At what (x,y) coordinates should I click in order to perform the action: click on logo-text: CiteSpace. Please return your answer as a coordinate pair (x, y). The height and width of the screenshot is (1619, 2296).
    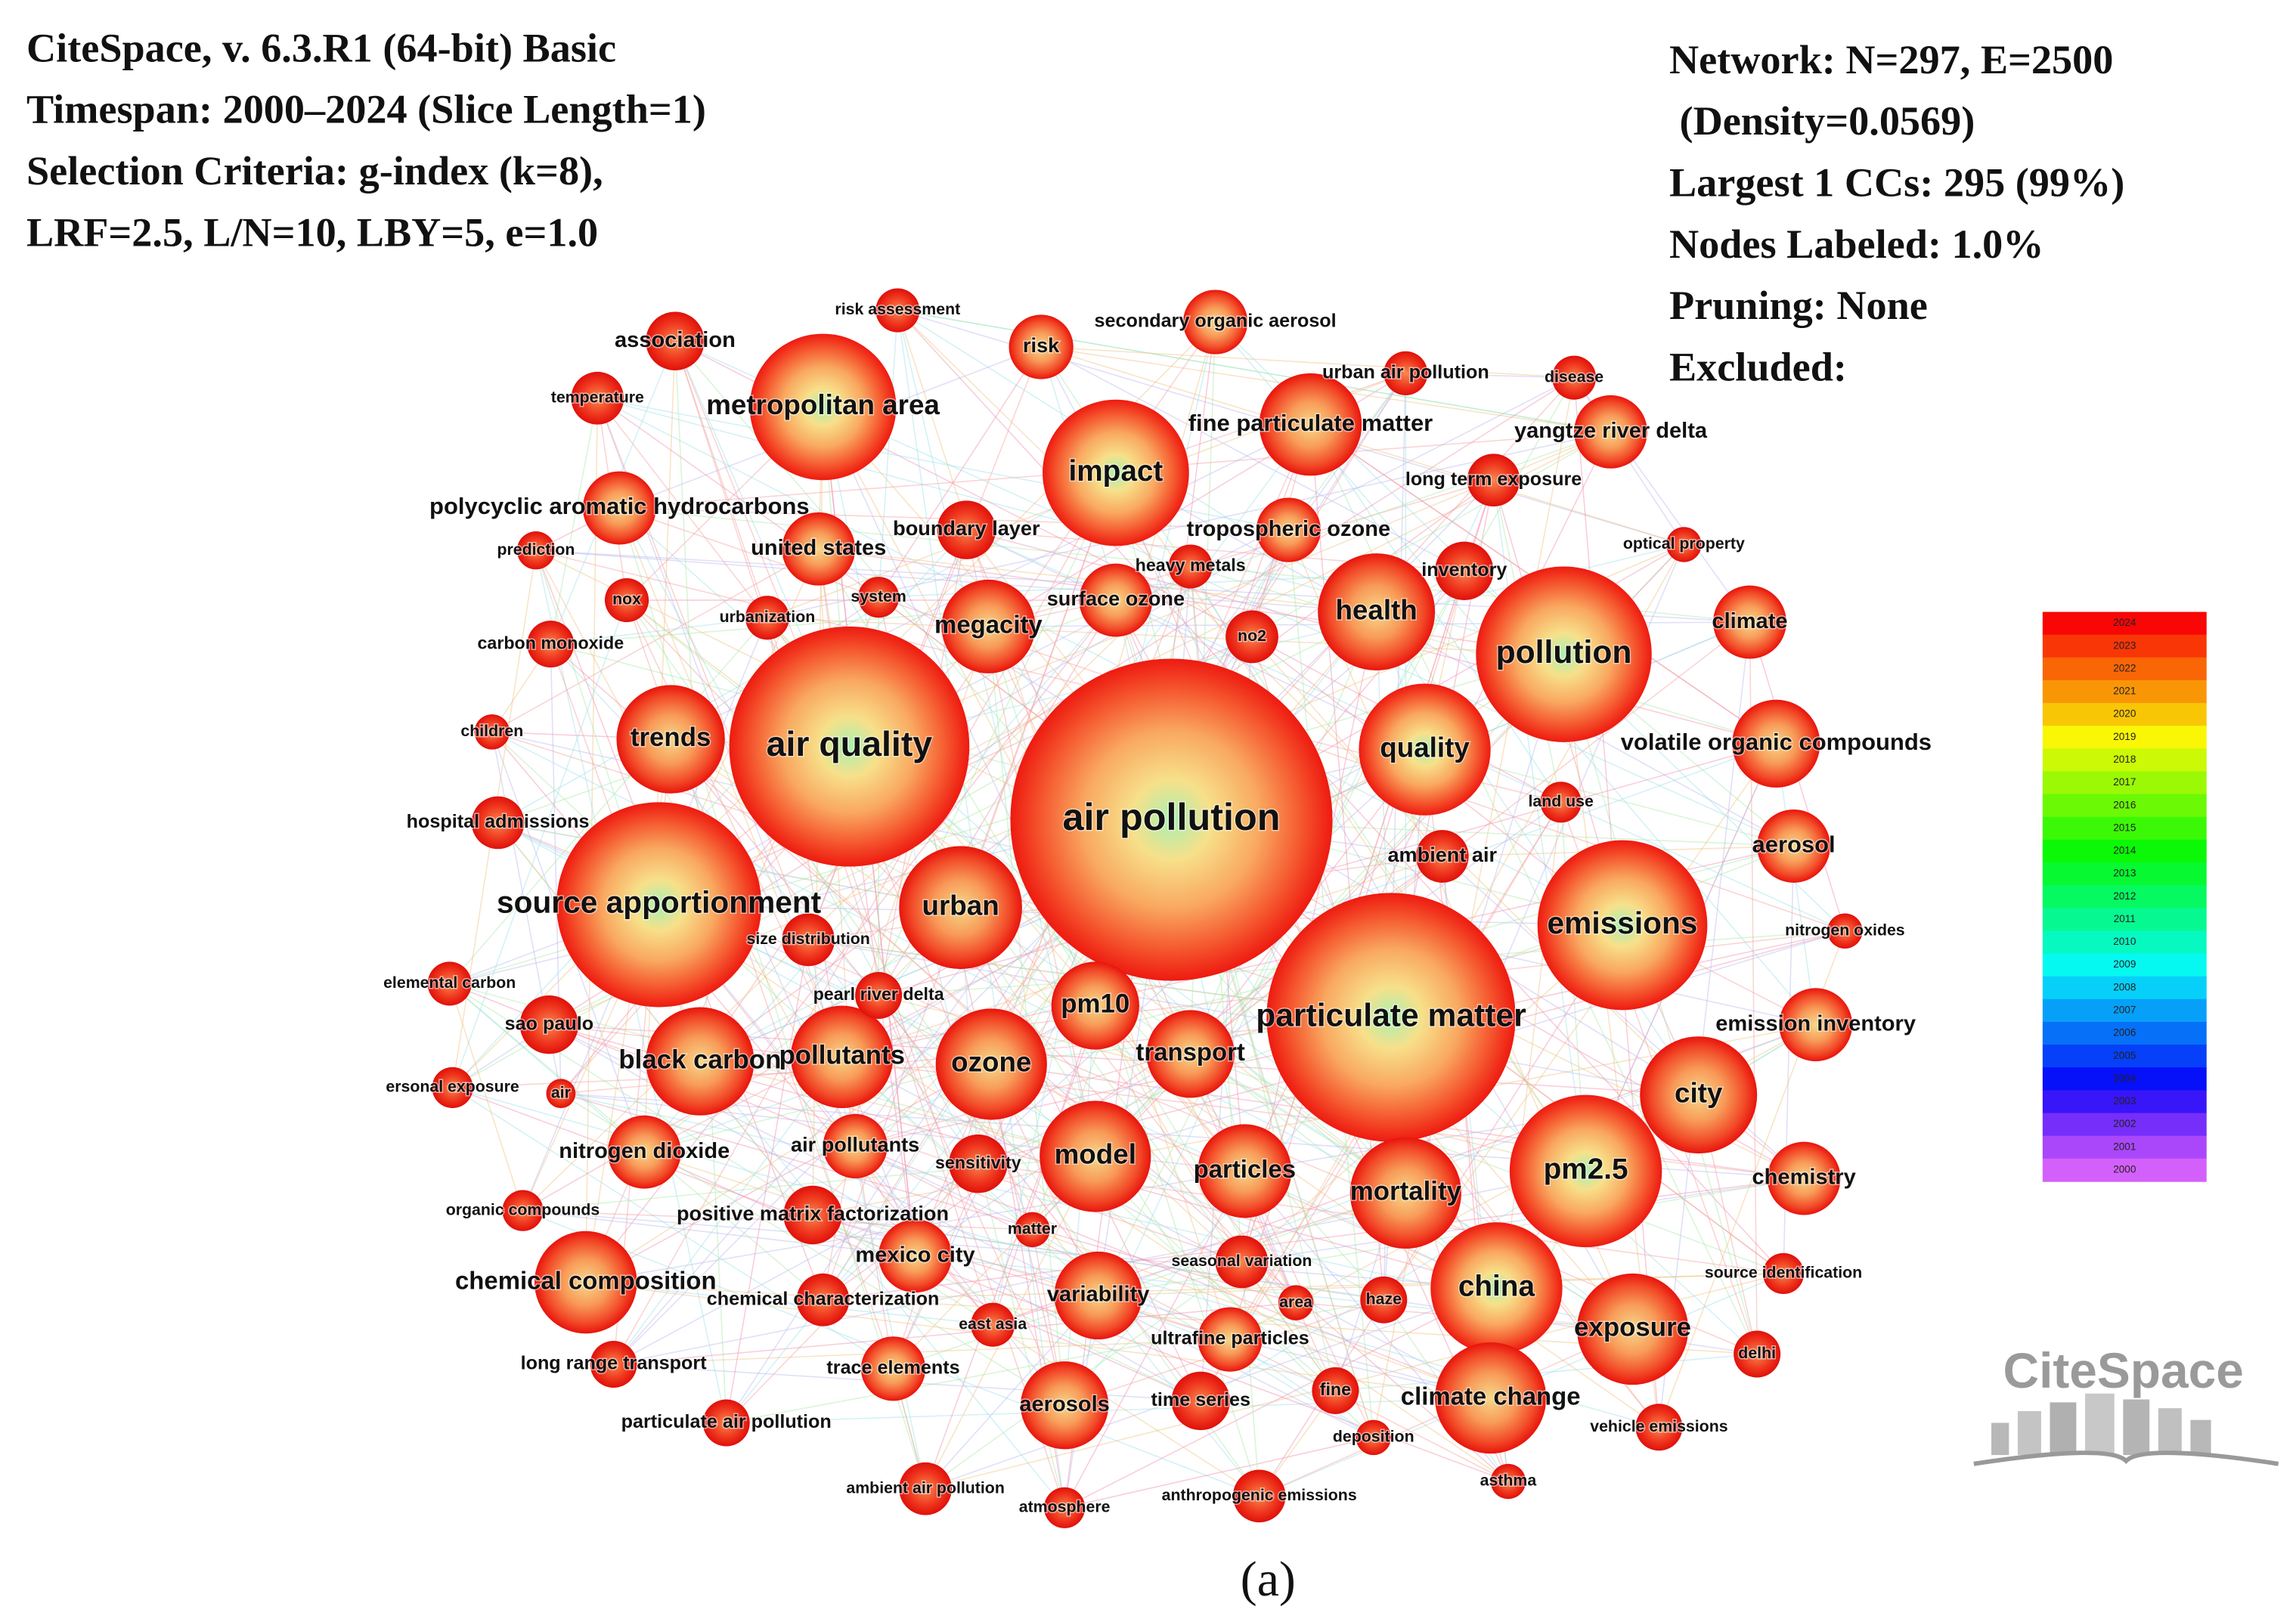
    Looking at the image, I should click on (2123, 1370).